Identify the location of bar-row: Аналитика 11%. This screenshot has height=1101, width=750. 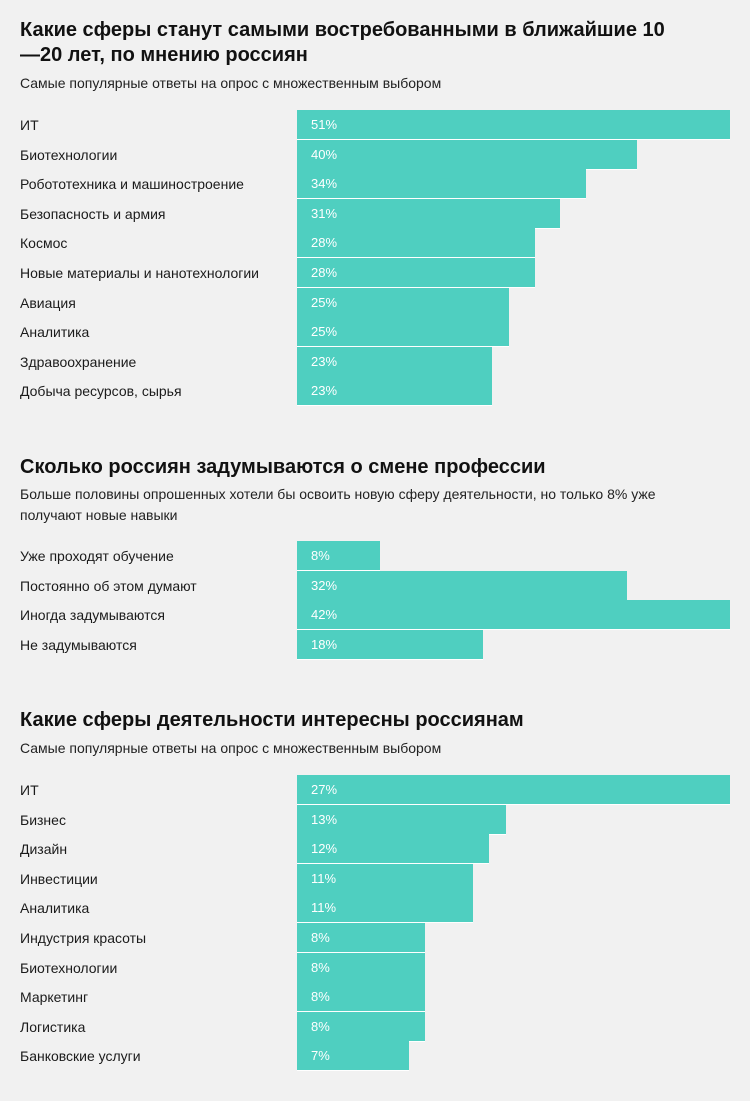
(375, 908).